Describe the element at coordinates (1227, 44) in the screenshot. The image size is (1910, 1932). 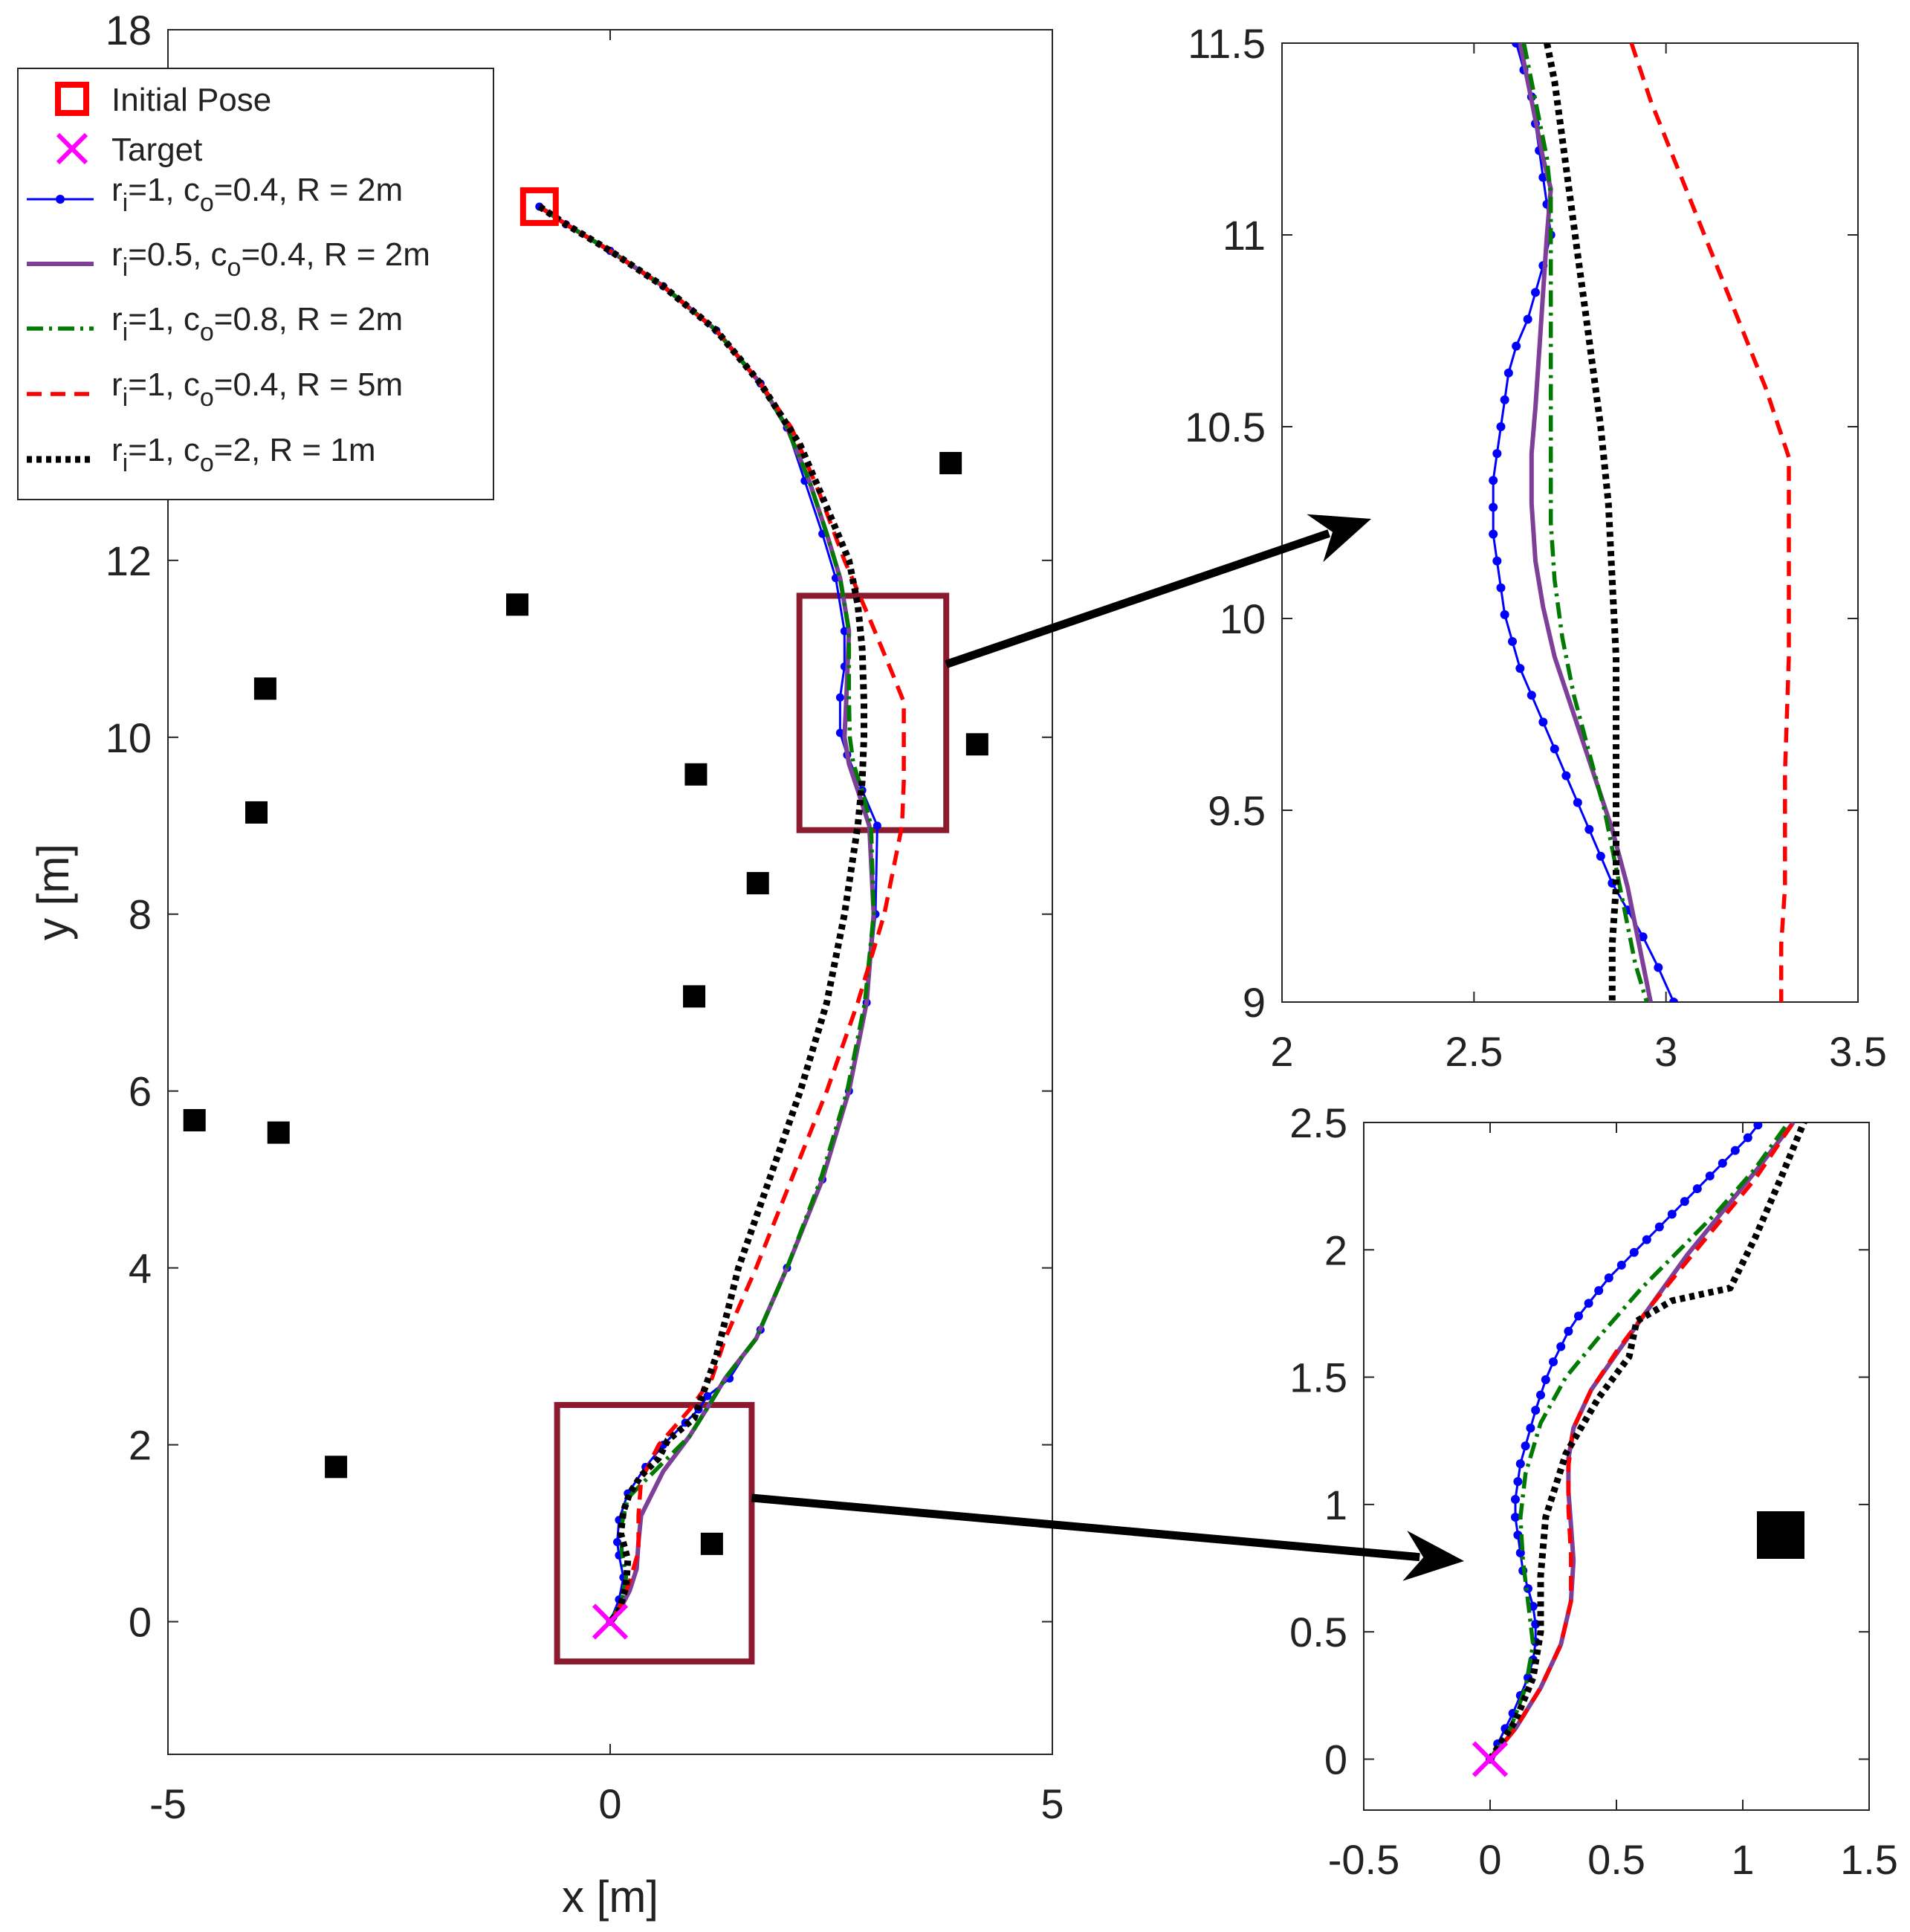
I see `y-tick-label: 11.5` at that location.